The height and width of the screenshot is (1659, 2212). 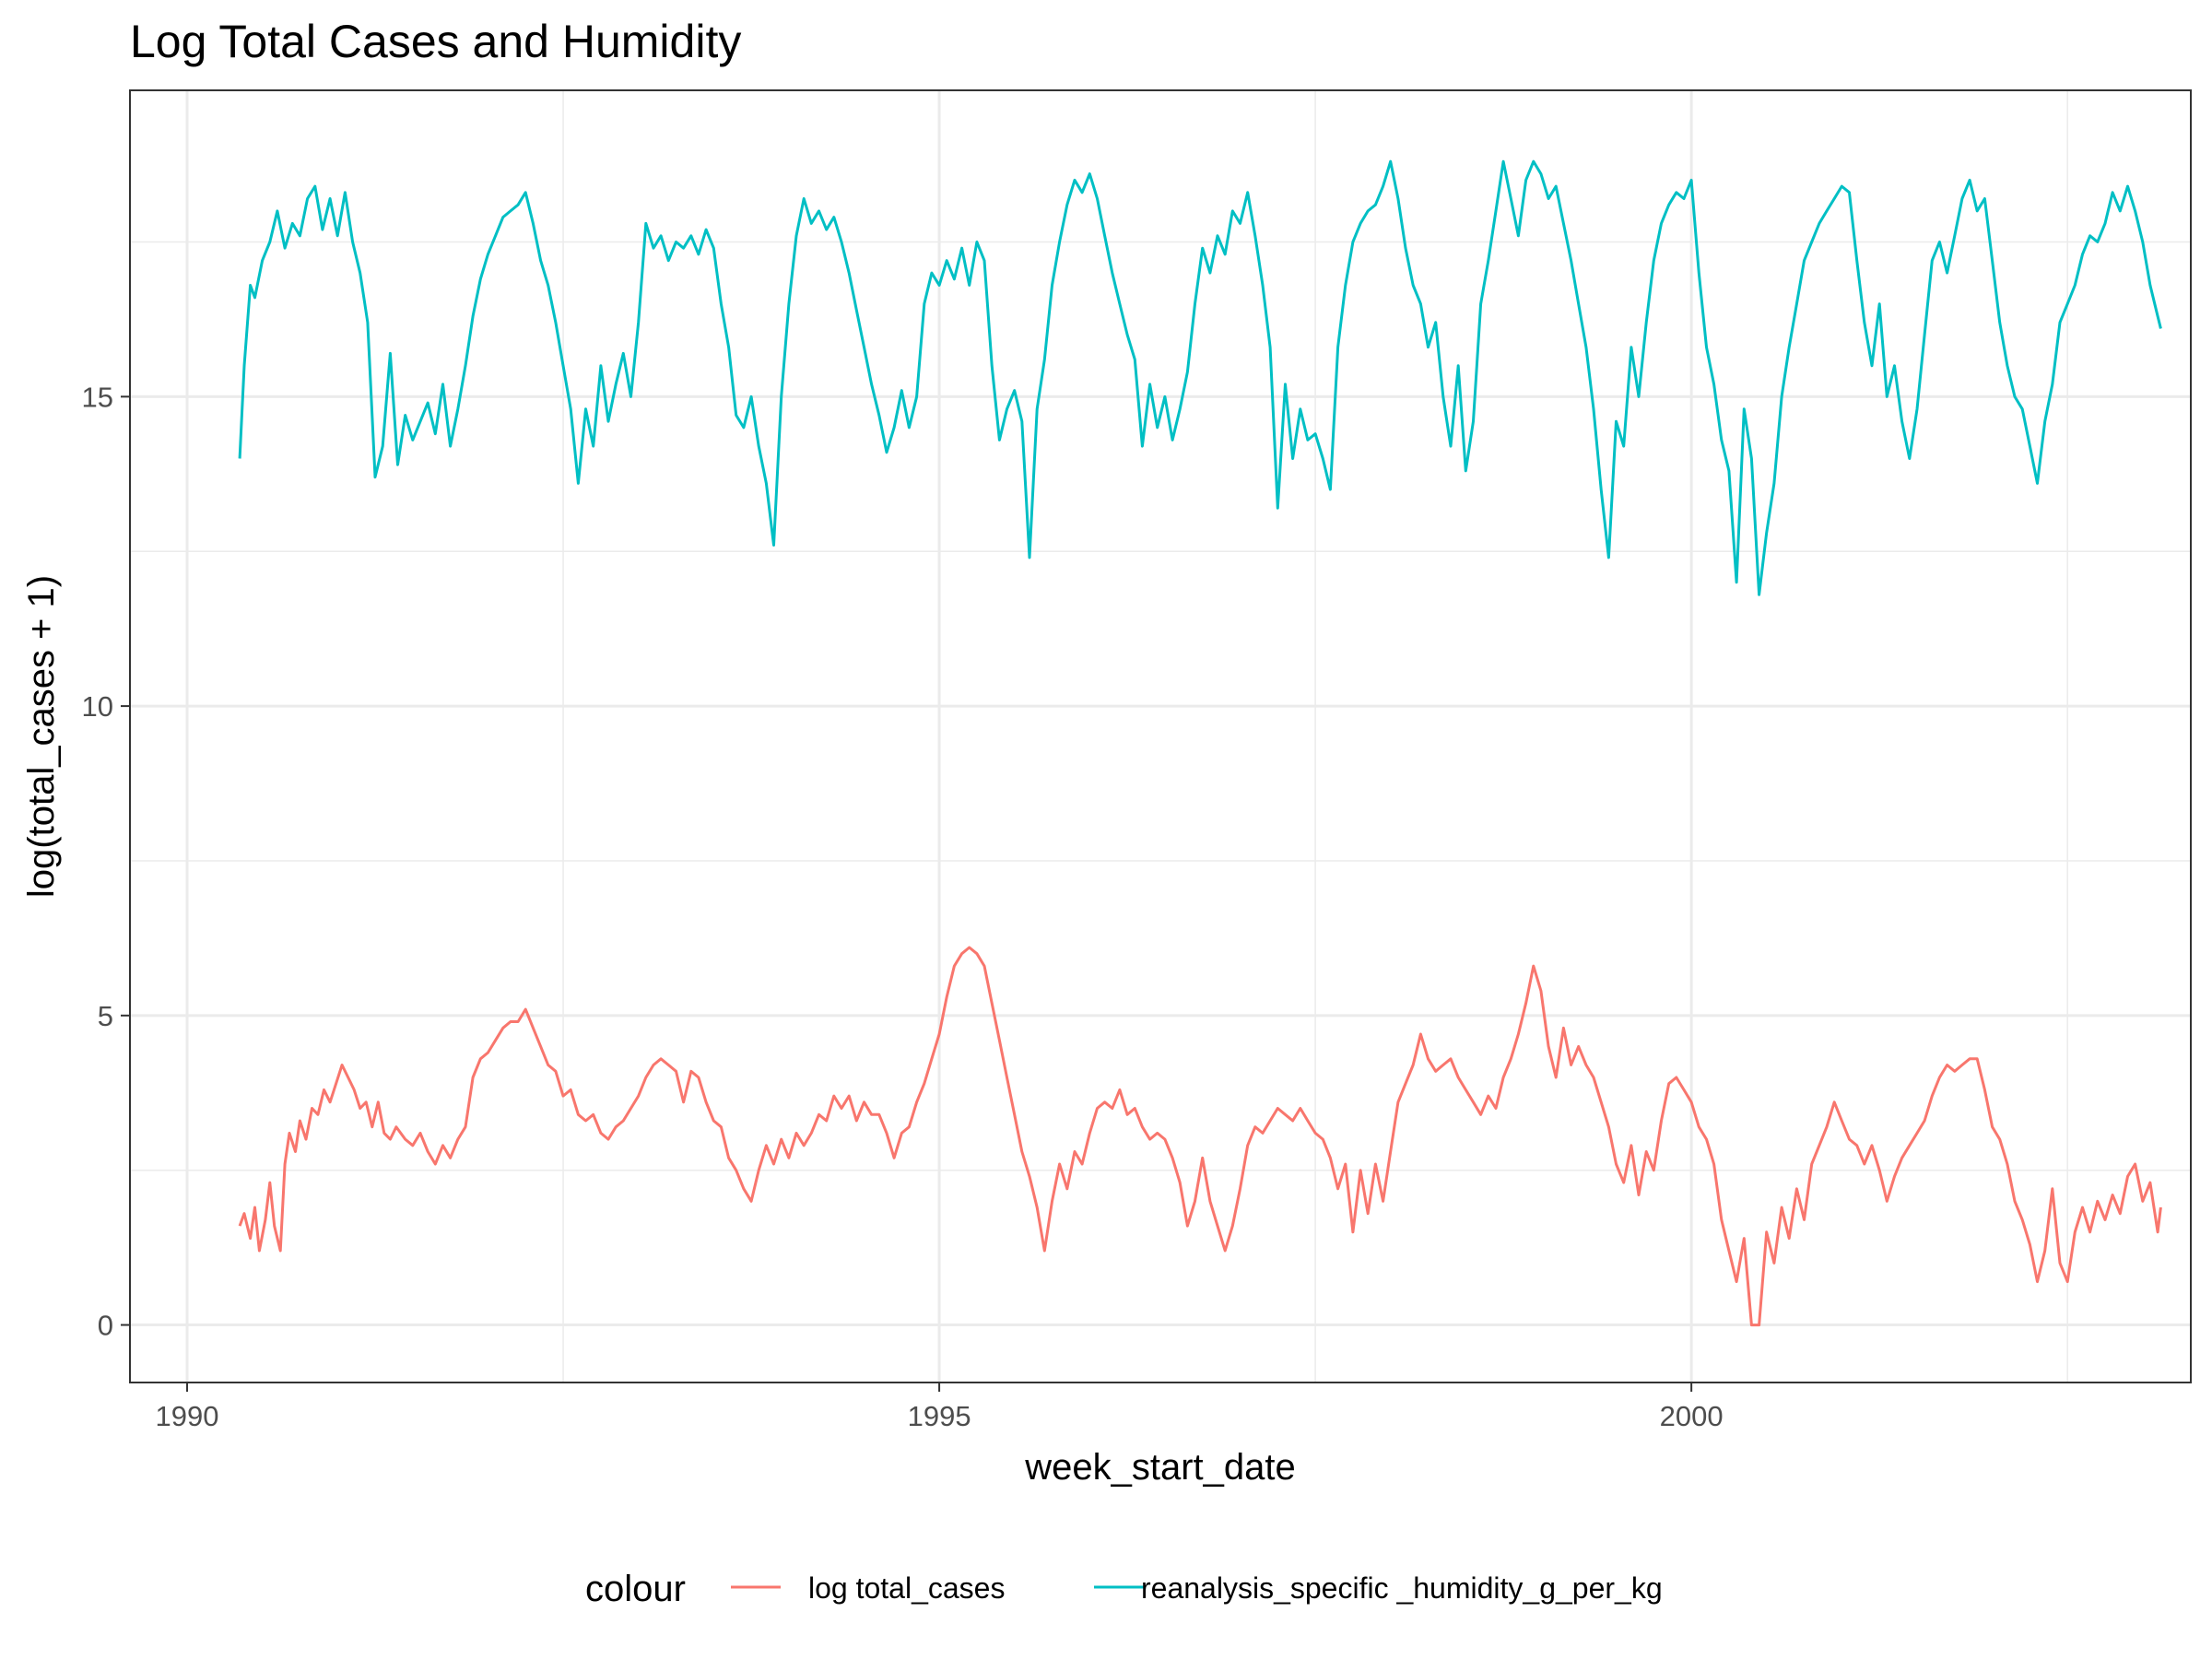 What do you see at coordinates (635, 1589) in the screenshot?
I see `legend-title: colour` at bounding box center [635, 1589].